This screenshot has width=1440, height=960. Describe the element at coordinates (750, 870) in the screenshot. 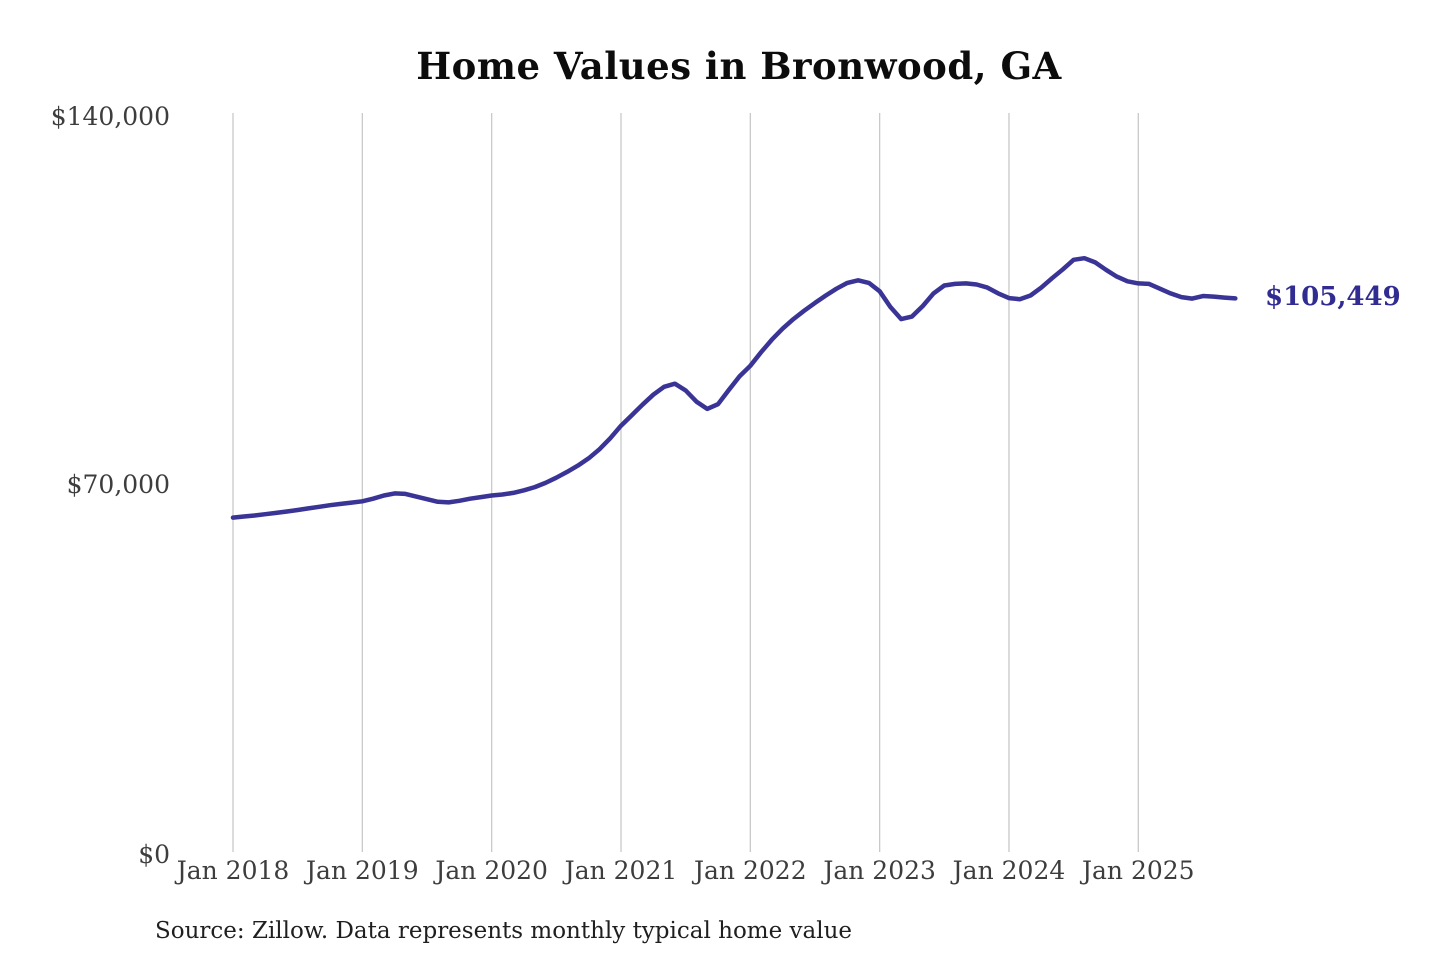

I see `x-axis-tick-label-jan-2022: Jan 2022` at that location.